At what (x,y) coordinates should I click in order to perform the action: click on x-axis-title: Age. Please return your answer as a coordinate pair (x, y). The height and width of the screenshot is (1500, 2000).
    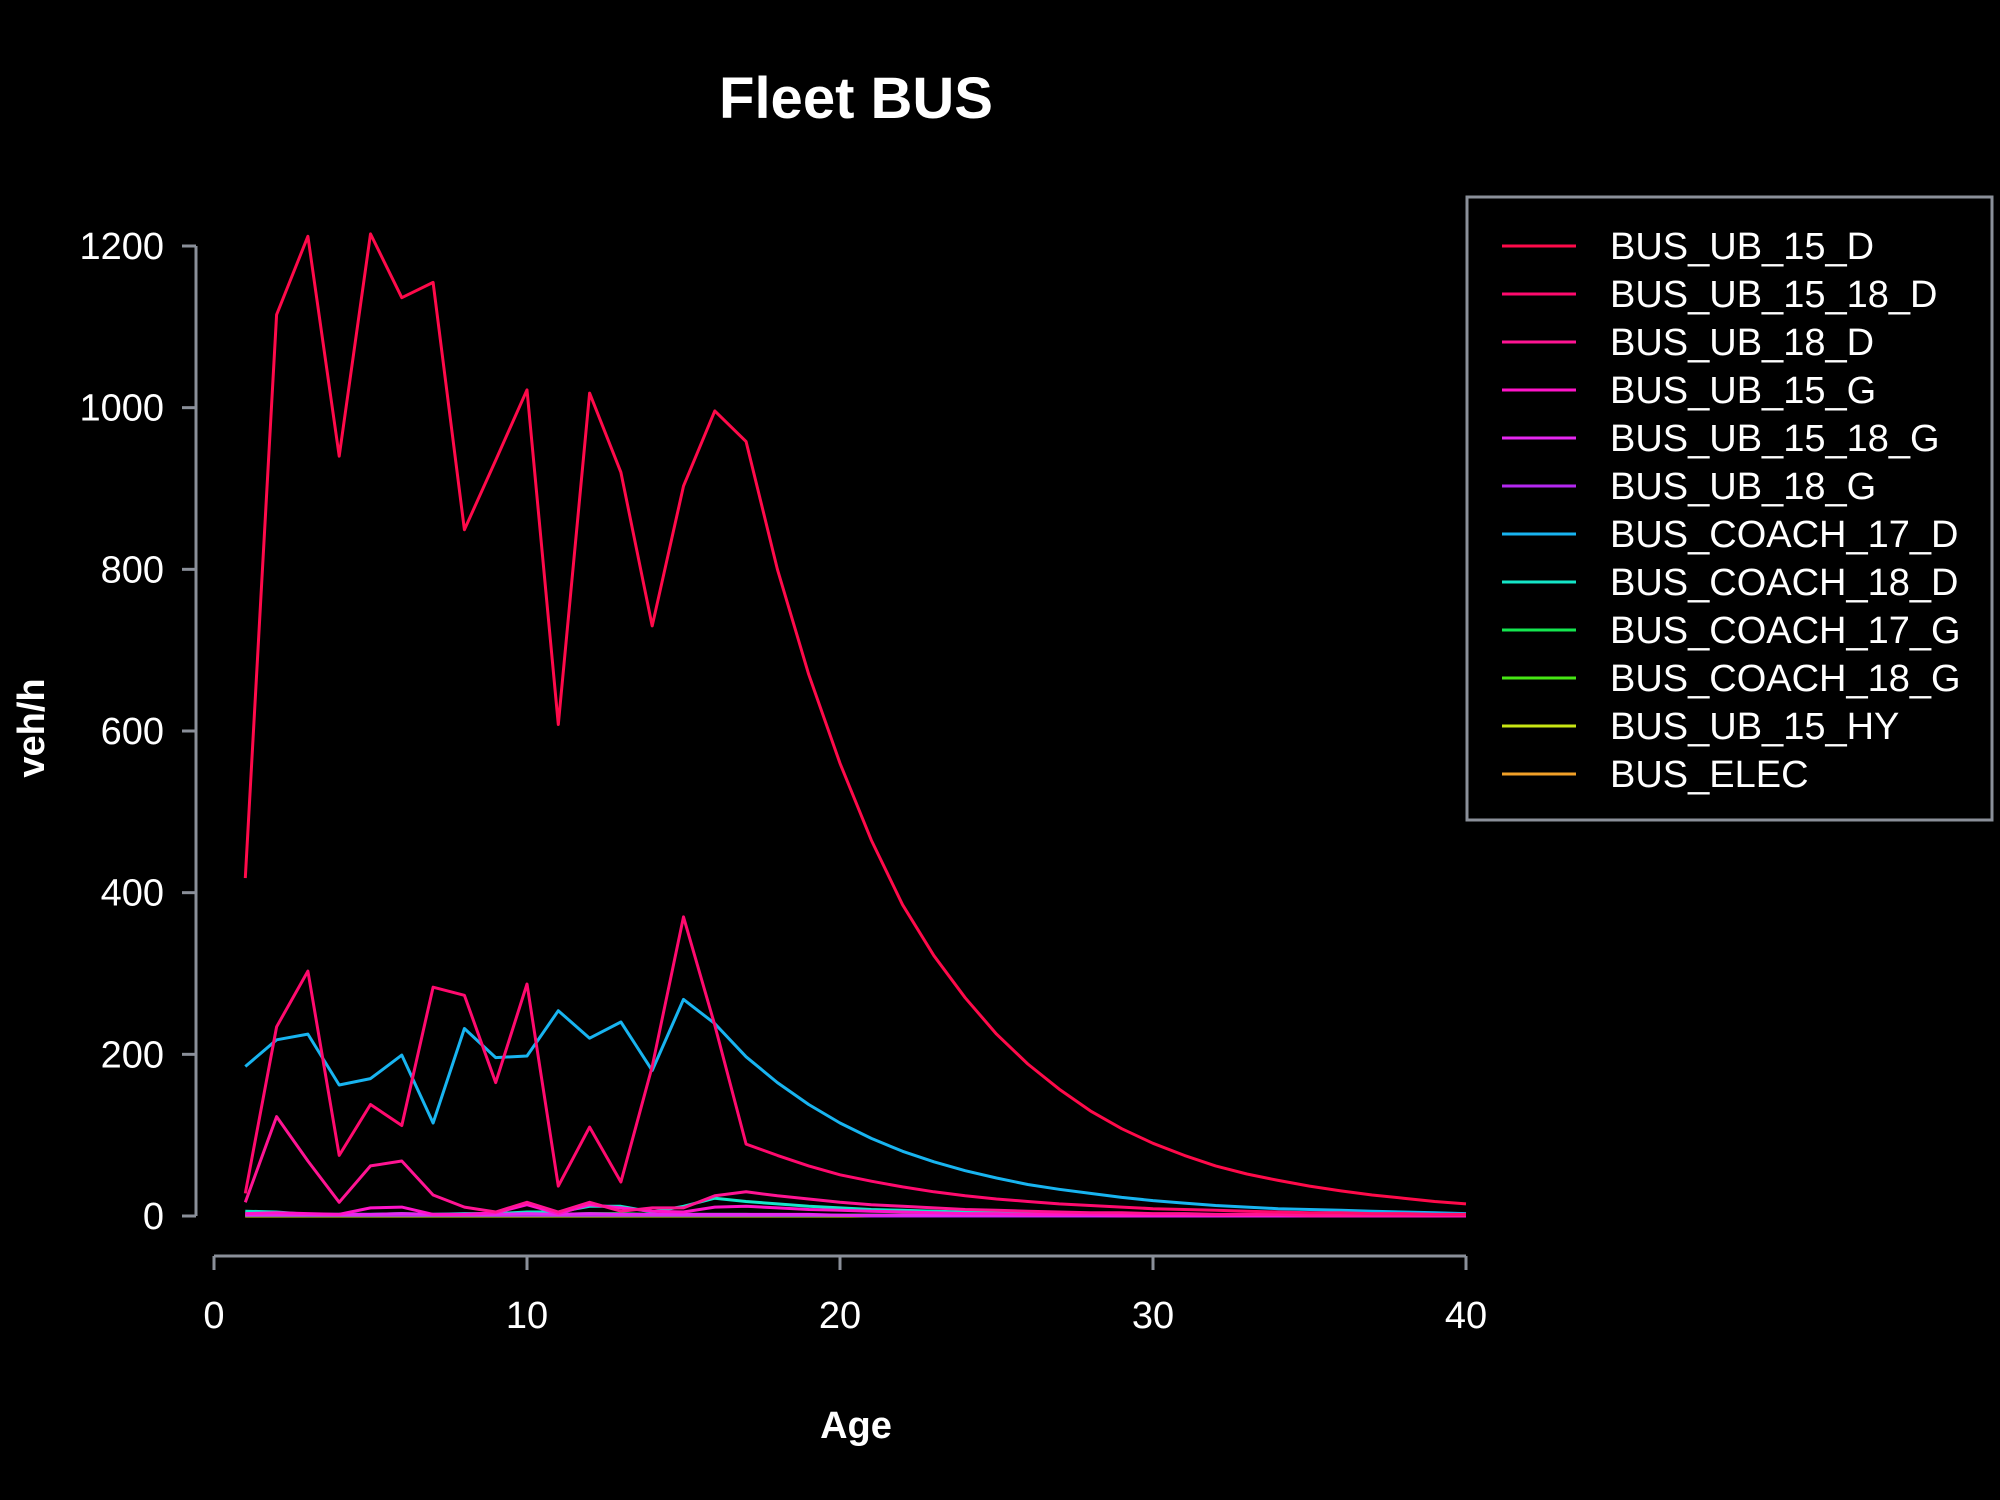
    Looking at the image, I should click on (856, 1426).